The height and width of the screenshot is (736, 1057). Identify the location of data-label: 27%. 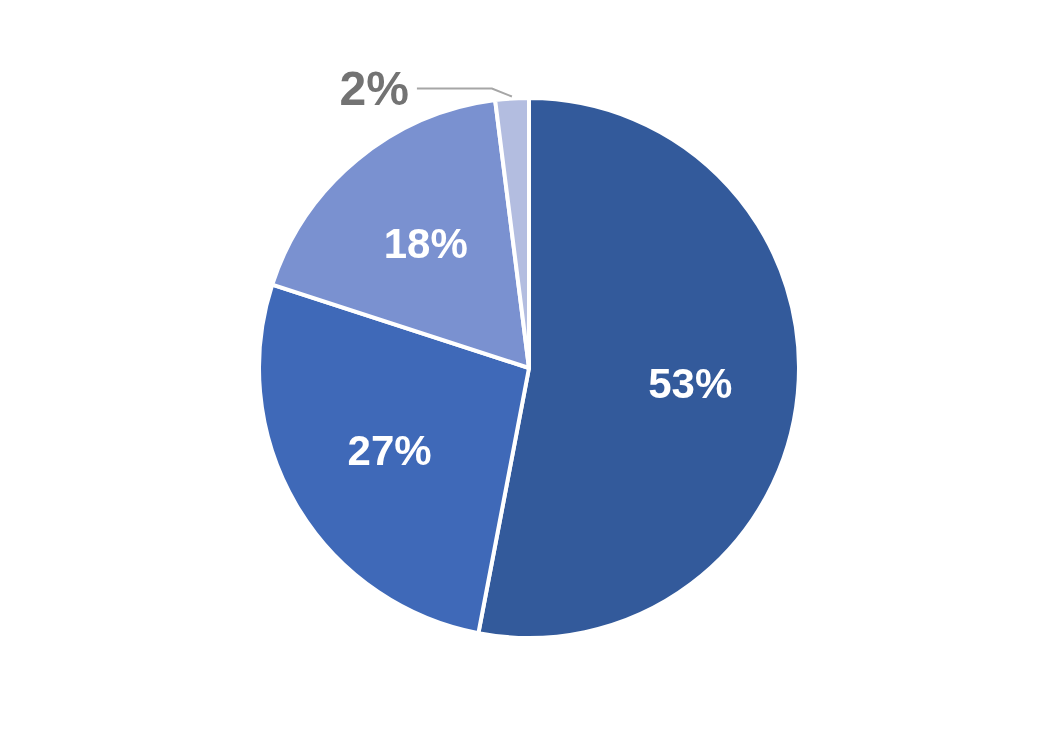
(389, 450).